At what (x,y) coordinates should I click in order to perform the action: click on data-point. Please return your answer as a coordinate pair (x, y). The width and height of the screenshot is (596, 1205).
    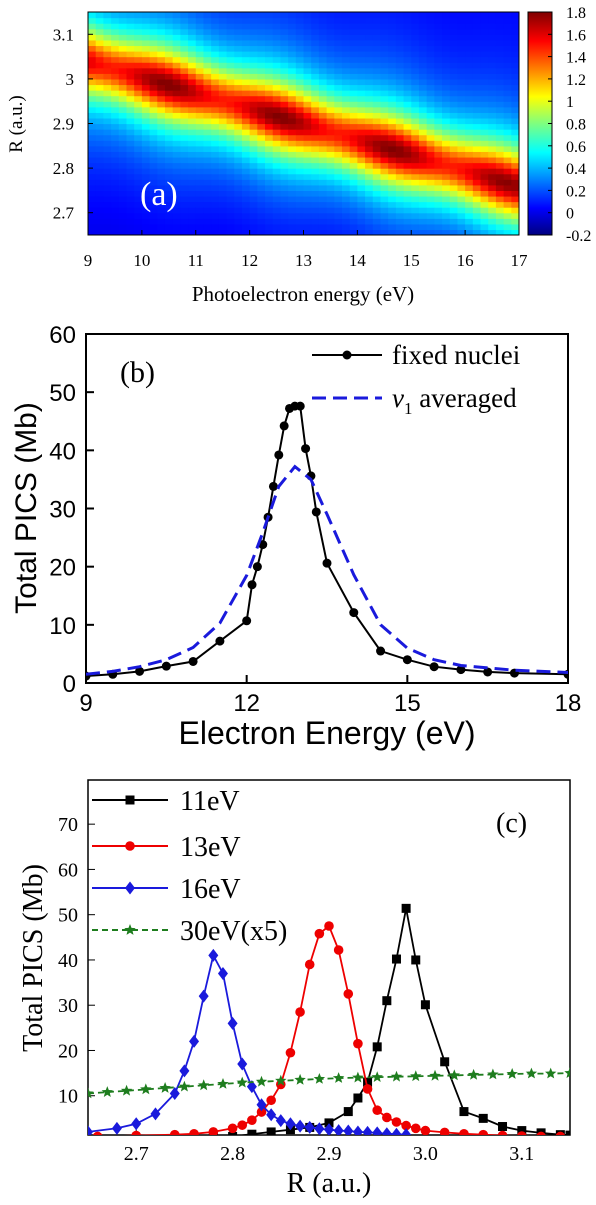
    Looking at the image, I should click on (252, 585).